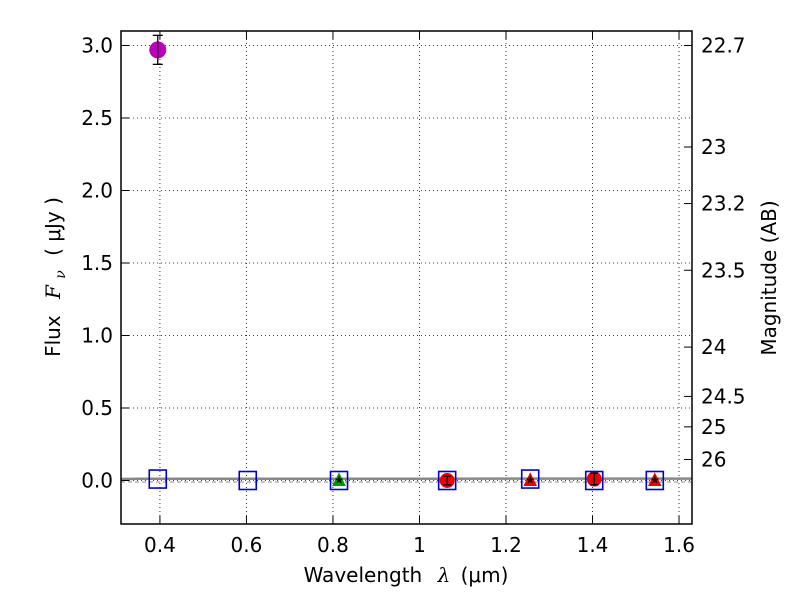 This screenshot has width=800, height=600. Describe the element at coordinates (723, 46) in the screenshot. I see `y2-tick-label: 22.7` at that location.